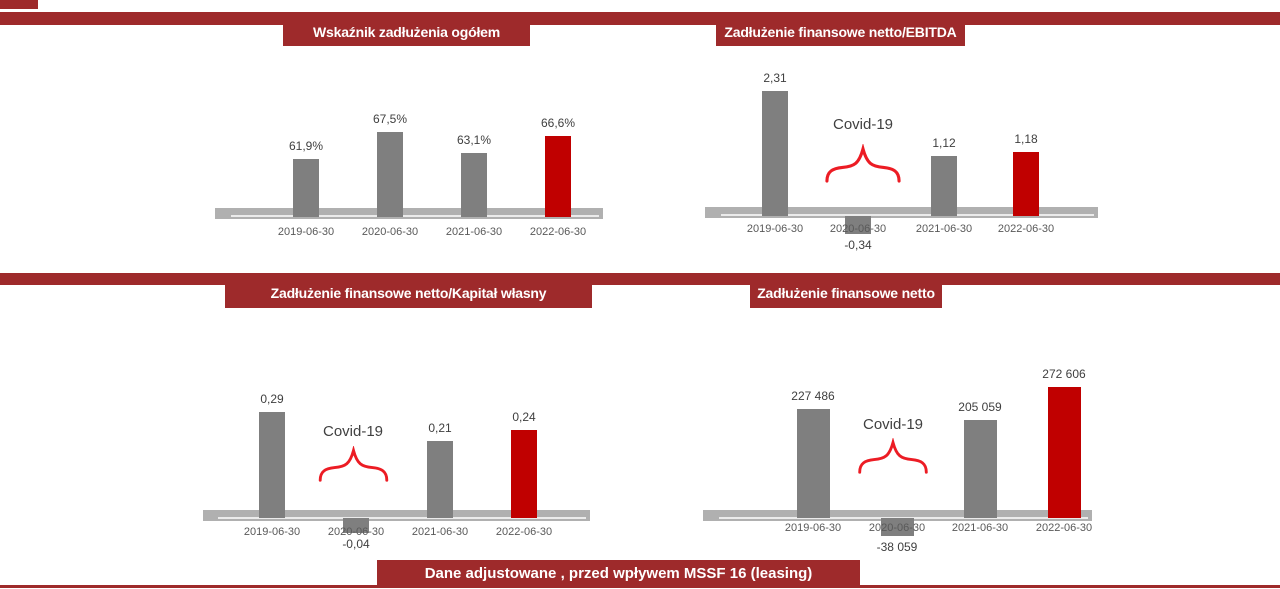 This screenshot has width=1280, height=589. What do you see at coordinates (390, 118) in the screenshot?
I see `value-label: 67,5%` at bounding box center [390, 118].